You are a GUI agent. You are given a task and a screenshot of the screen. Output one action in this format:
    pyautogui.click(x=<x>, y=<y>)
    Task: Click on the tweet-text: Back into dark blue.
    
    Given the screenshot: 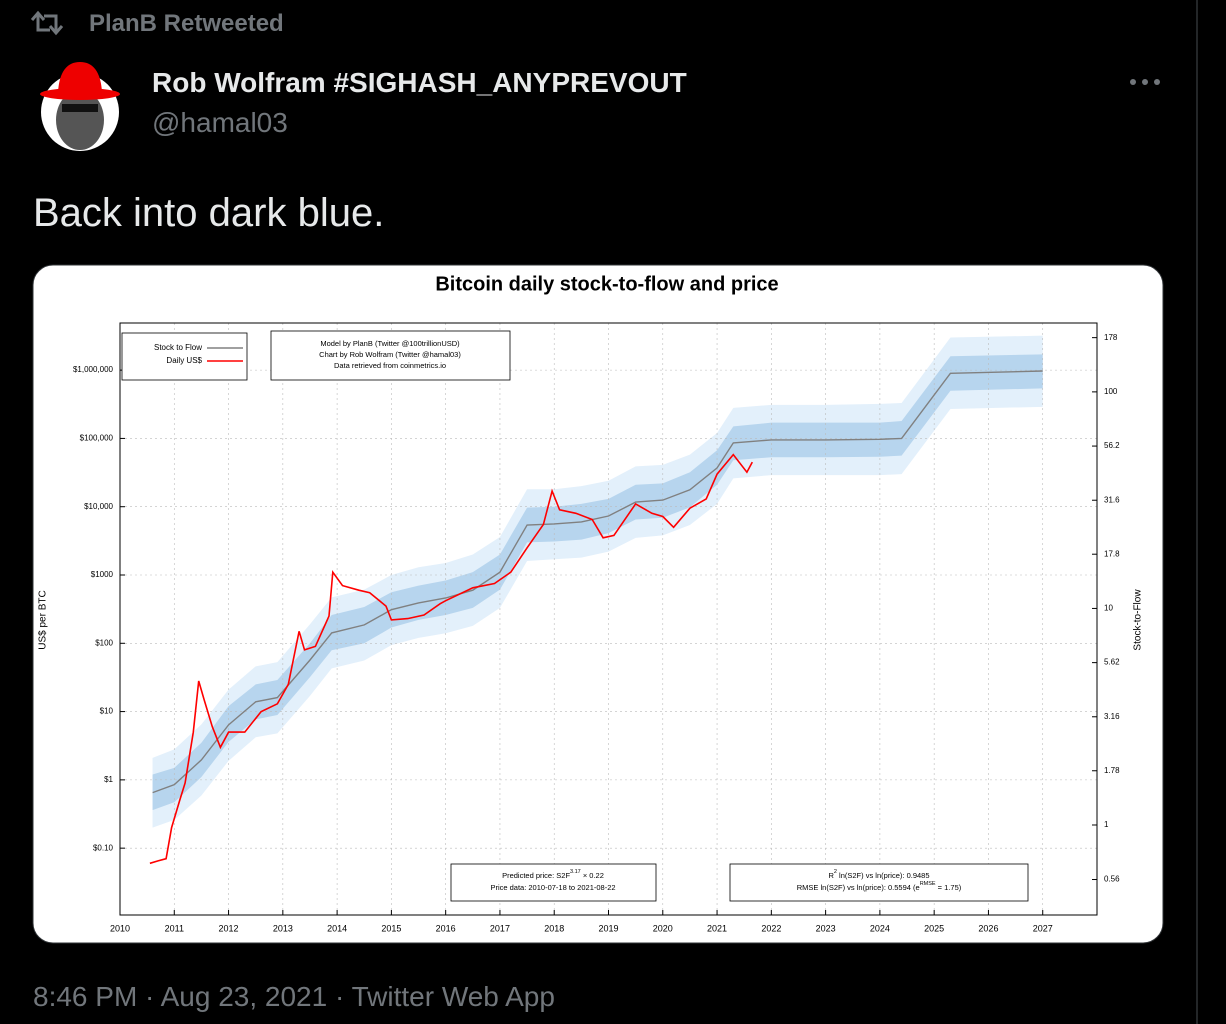 What is the action you would take?
    pyautogui.click(x=208, y=213)
    